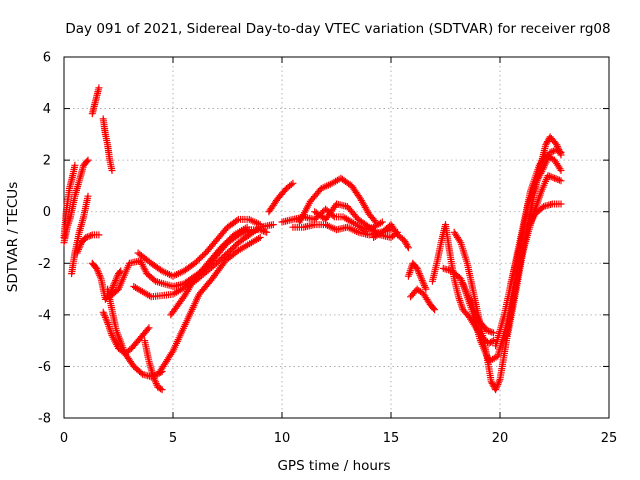  I want to click on y-axis-label: SDTVAR / TECUs, so click(13, 237).